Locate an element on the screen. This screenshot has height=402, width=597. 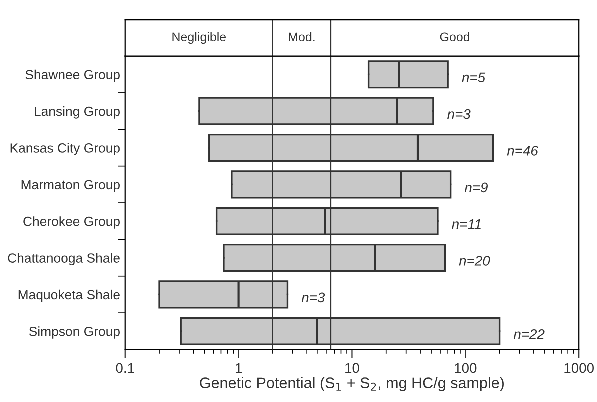
x-axis-title: Genetic Potential (S$_{1}$ + S$_{2}$, mg HC/g sample) is located at coordinates (352, 384).